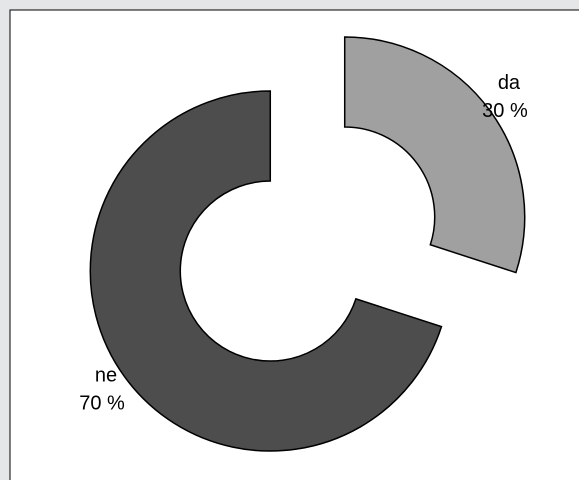 This screenshot has width=579, height=480. What do you see at coordinates (509, 83) in the screenshot?
I see `slice-label: da` at bounding box center [509, 83].